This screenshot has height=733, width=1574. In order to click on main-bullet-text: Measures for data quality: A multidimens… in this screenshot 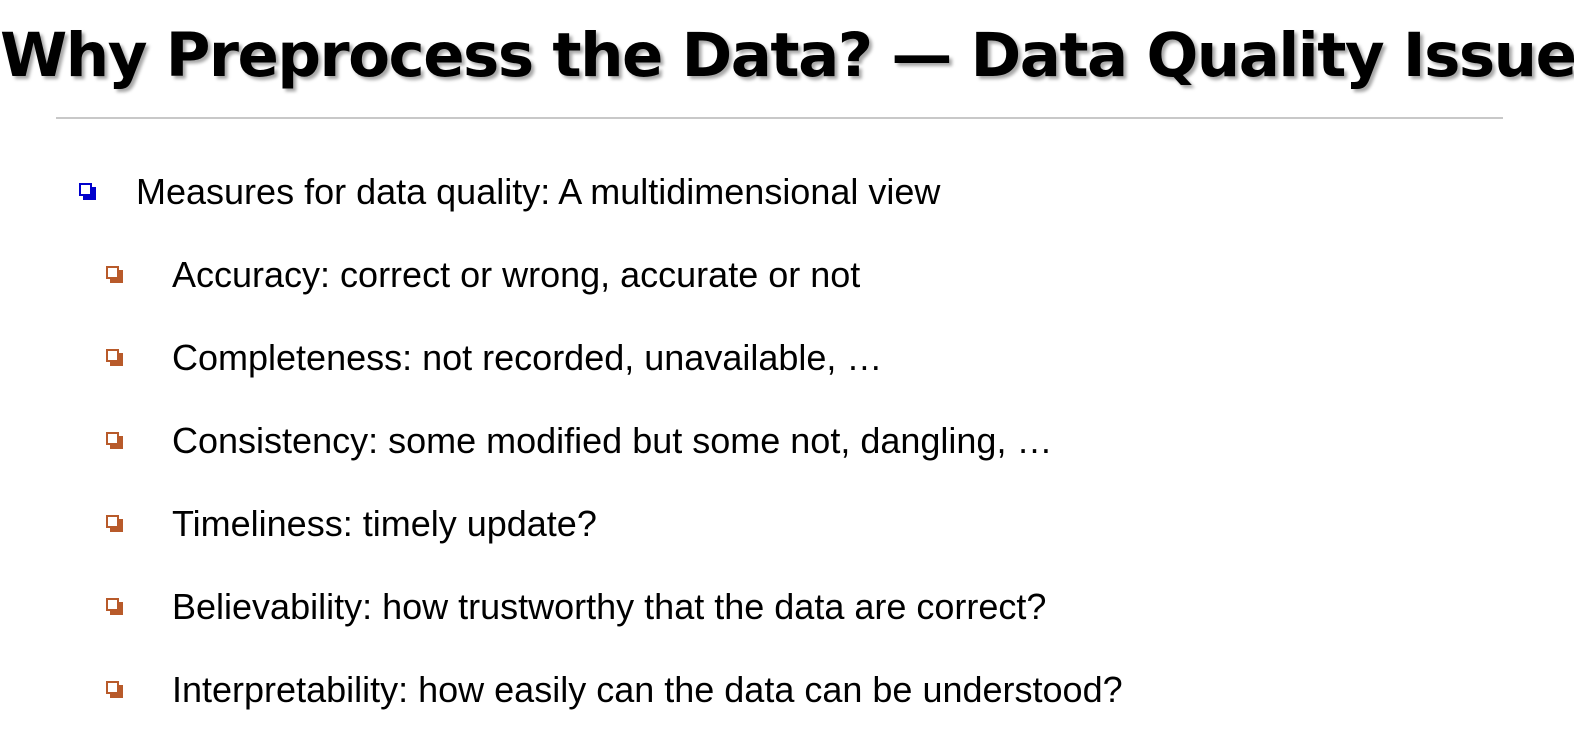, I will do `click(538, 191)`.